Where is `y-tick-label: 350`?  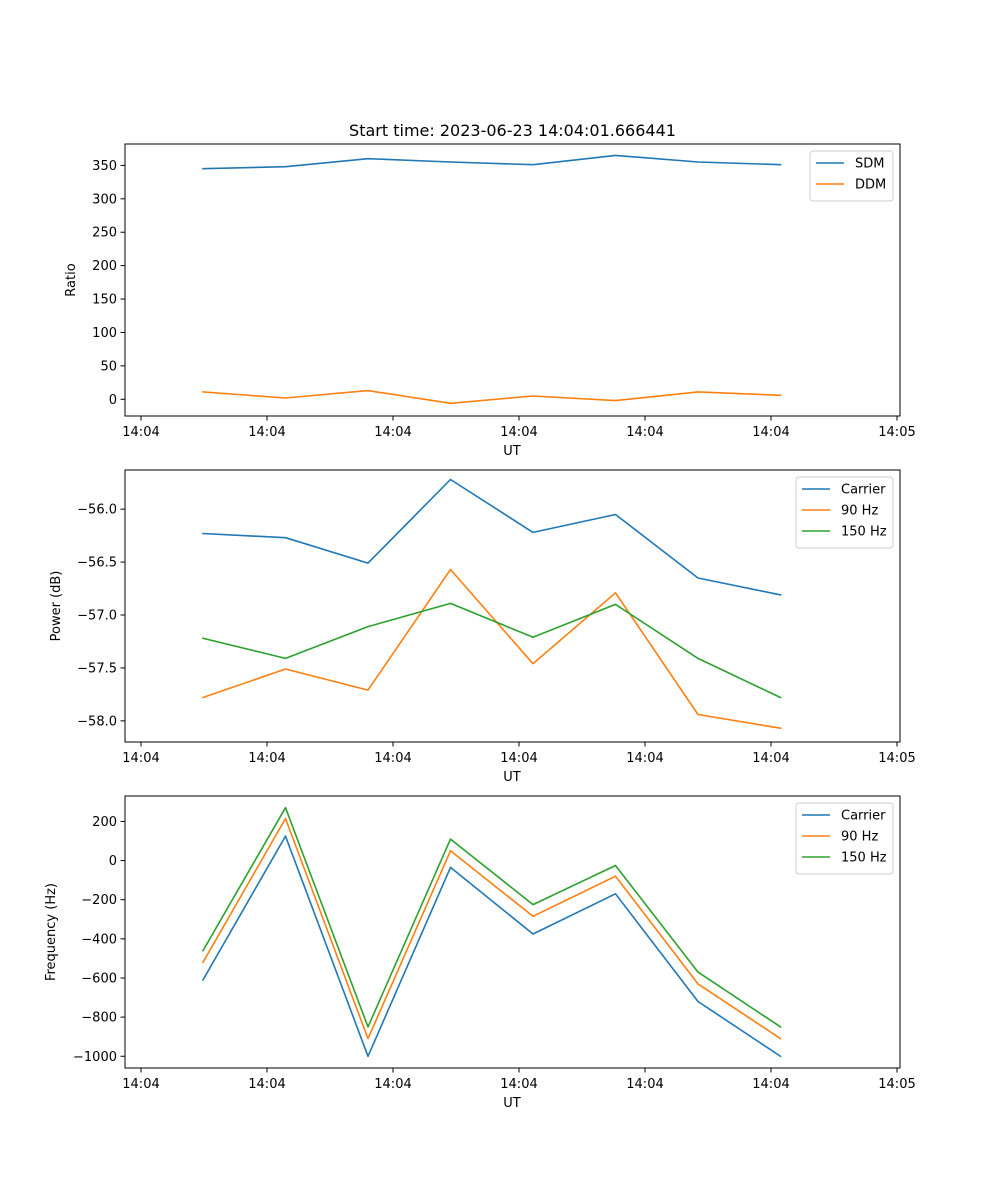
y-tick-label: 350 is located at coordinates (104, 166).